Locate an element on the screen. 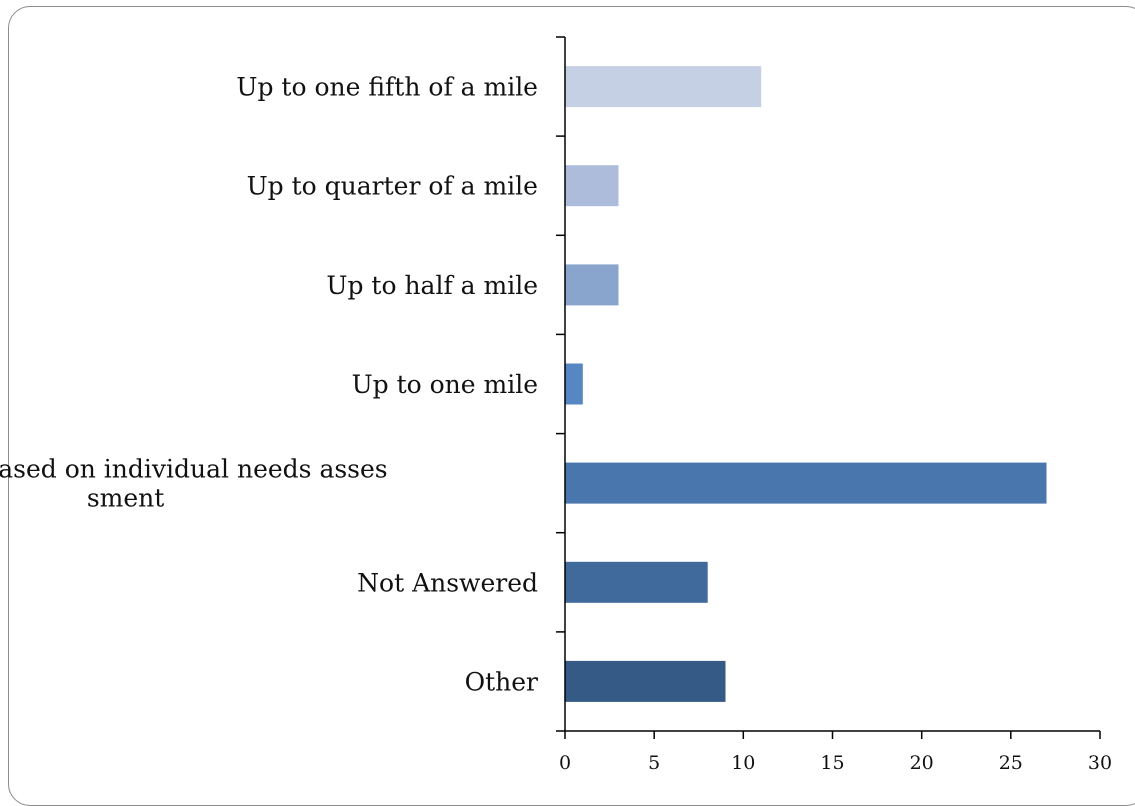 The image size is (1135, 806). category-label-line: Up to quarter of a mile is located at coordinates (392, 186).